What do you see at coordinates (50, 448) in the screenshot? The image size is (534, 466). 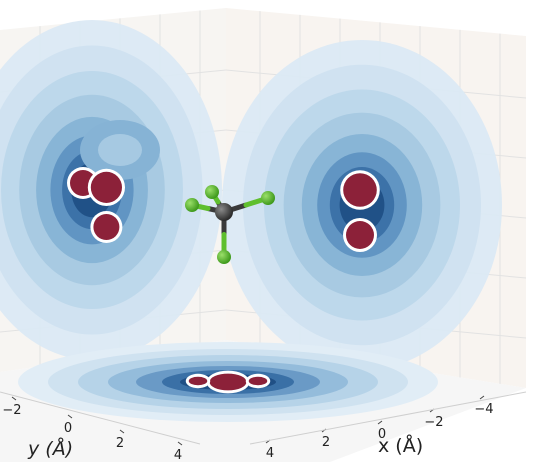 I see `y-axis-label: y (Å)` at bounding box center [50, 448].